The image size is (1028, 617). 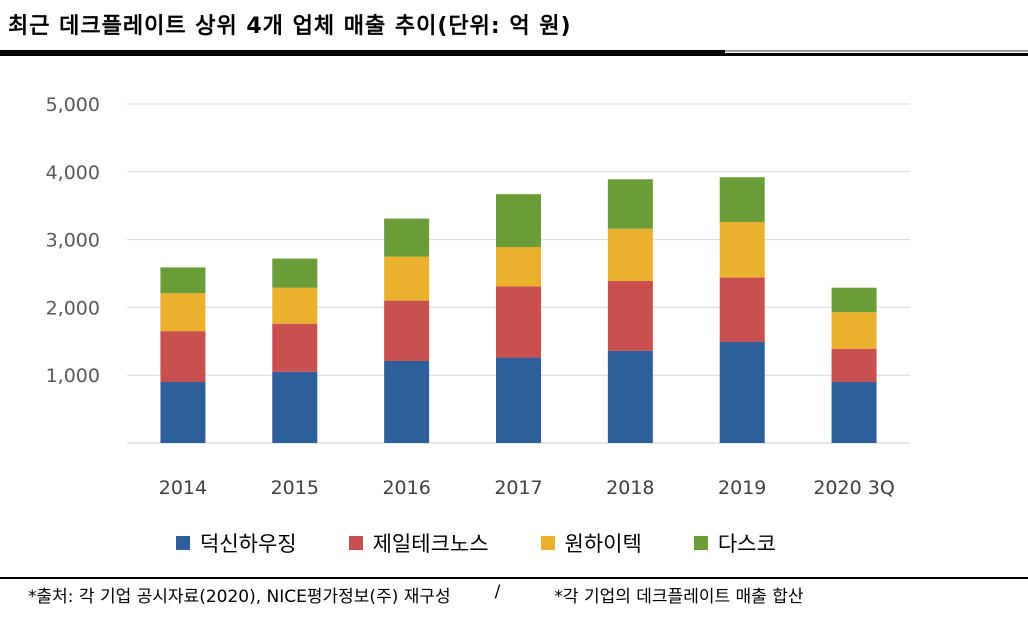 What do you see at coordinates (73, 308) in the screenshot?
I see `y-tick-label: 2,000` at bounding box center [73, 308].